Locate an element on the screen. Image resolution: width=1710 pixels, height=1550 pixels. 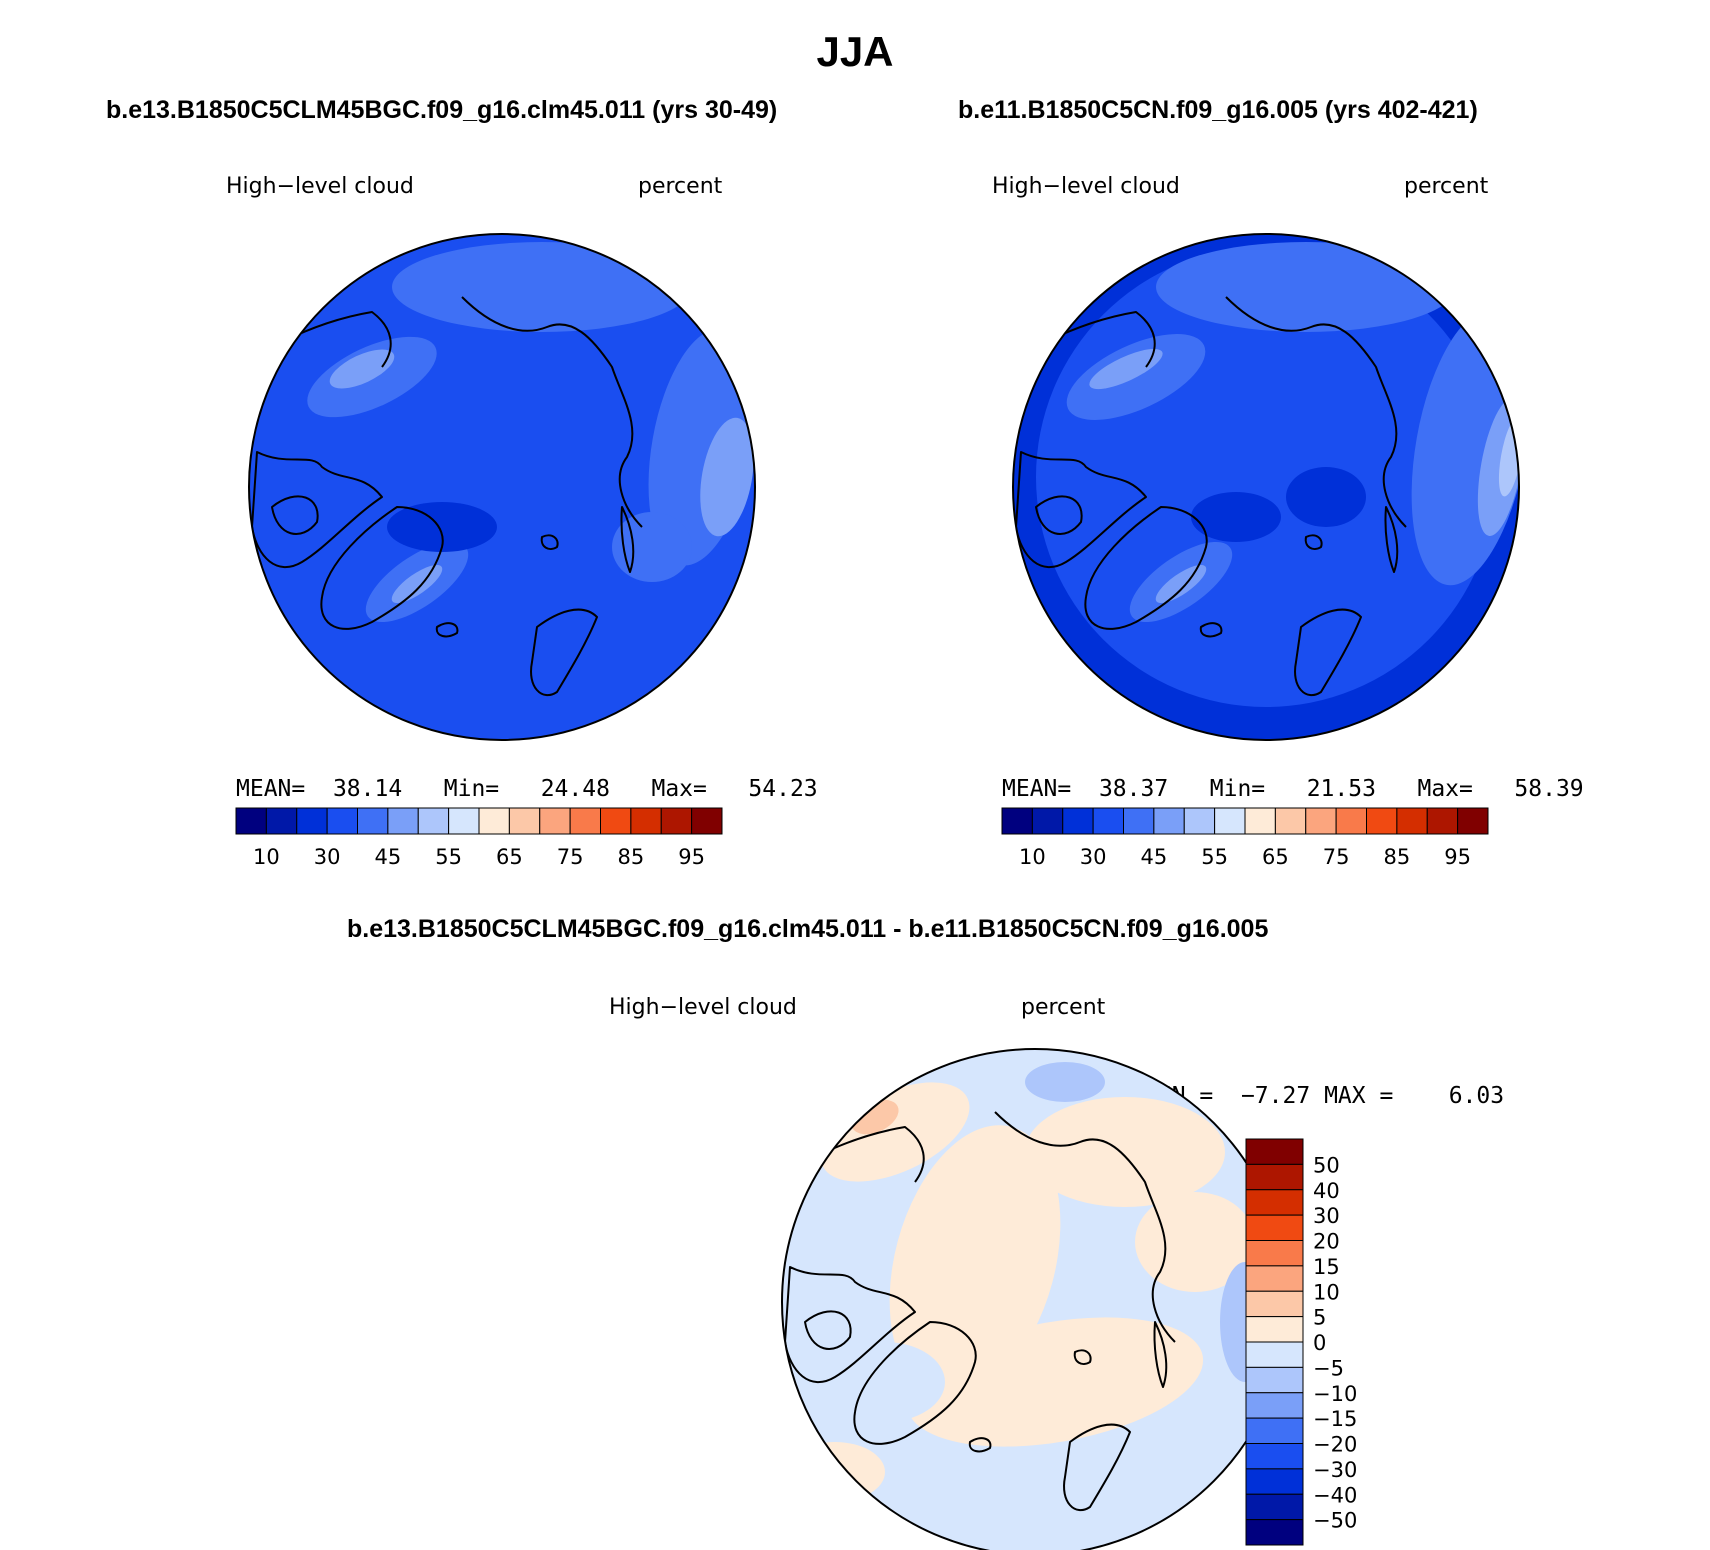
diff-min-value: −7.27 is located at coordinates (1275, 1096).